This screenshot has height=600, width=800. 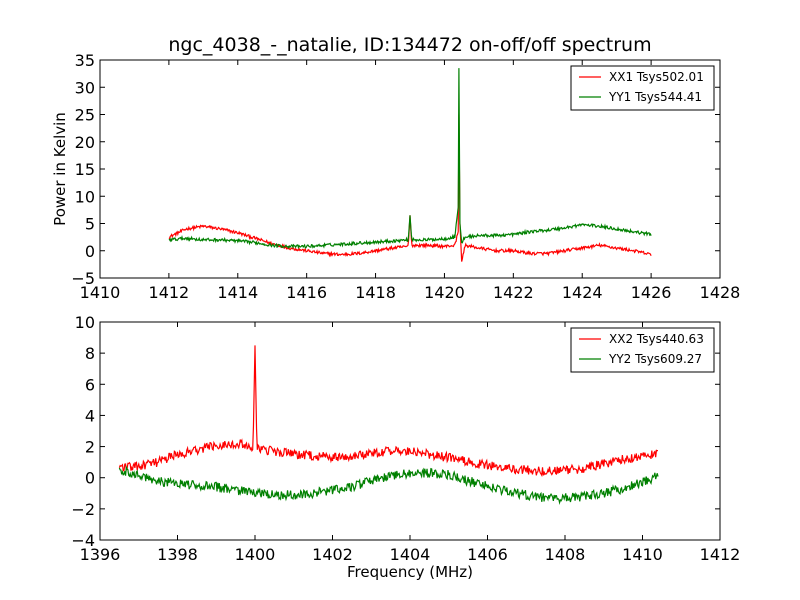 What do you see at coordinates (85, 87) in the screenshot?
I see `y-tick-label: 30` at bounding box center [85, 87].